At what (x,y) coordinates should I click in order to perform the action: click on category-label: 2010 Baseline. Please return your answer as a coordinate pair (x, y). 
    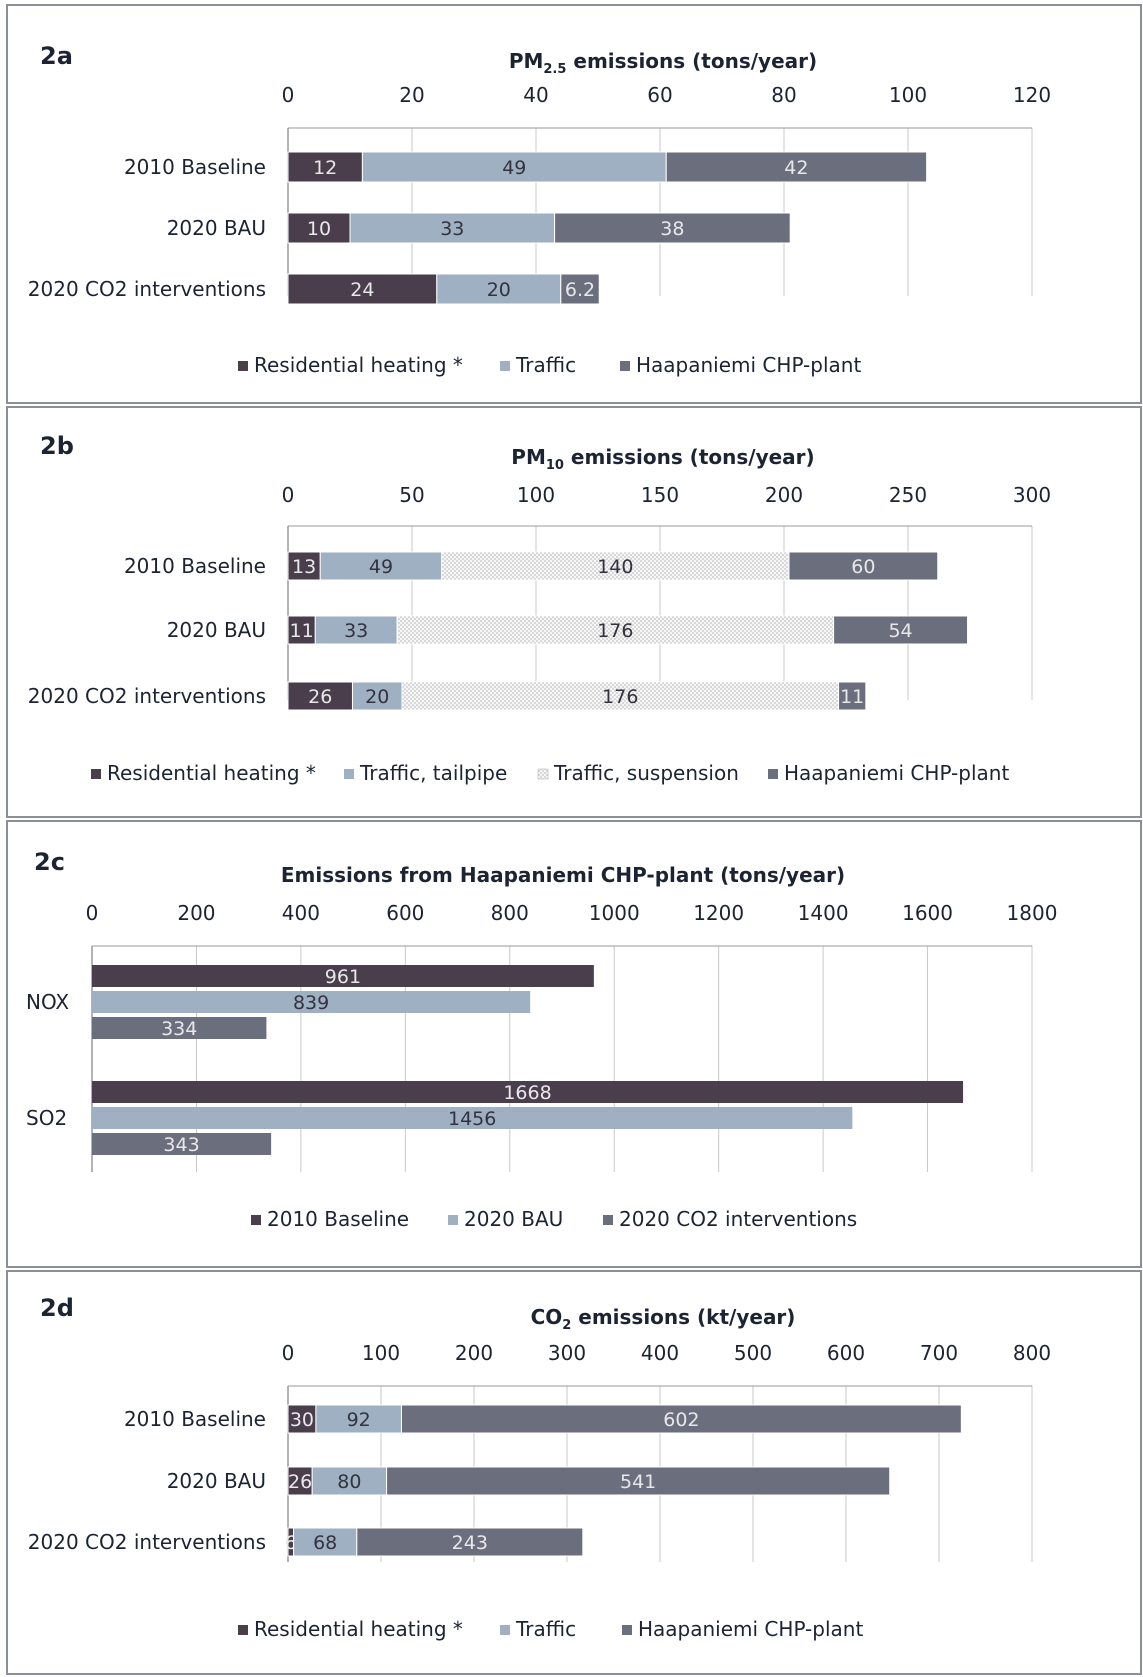
    Looking at the image, I should click on (195, 167).